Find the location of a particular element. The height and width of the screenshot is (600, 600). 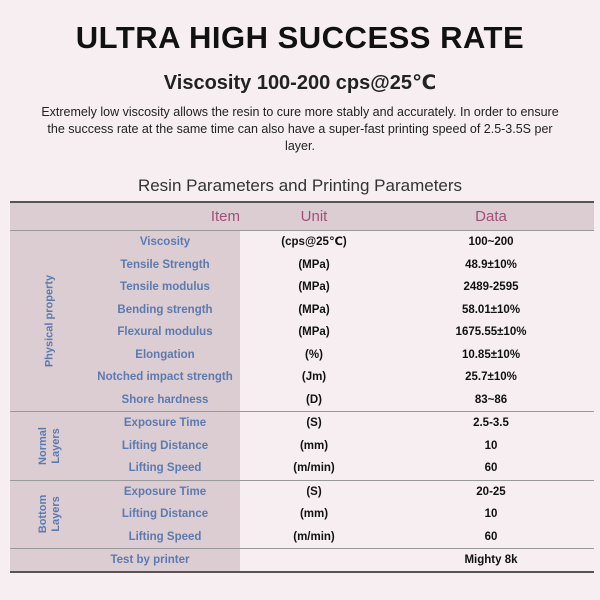

table-row: Notched impact strength (Jm) 25.7±10% is located at coordinates (342, 377).